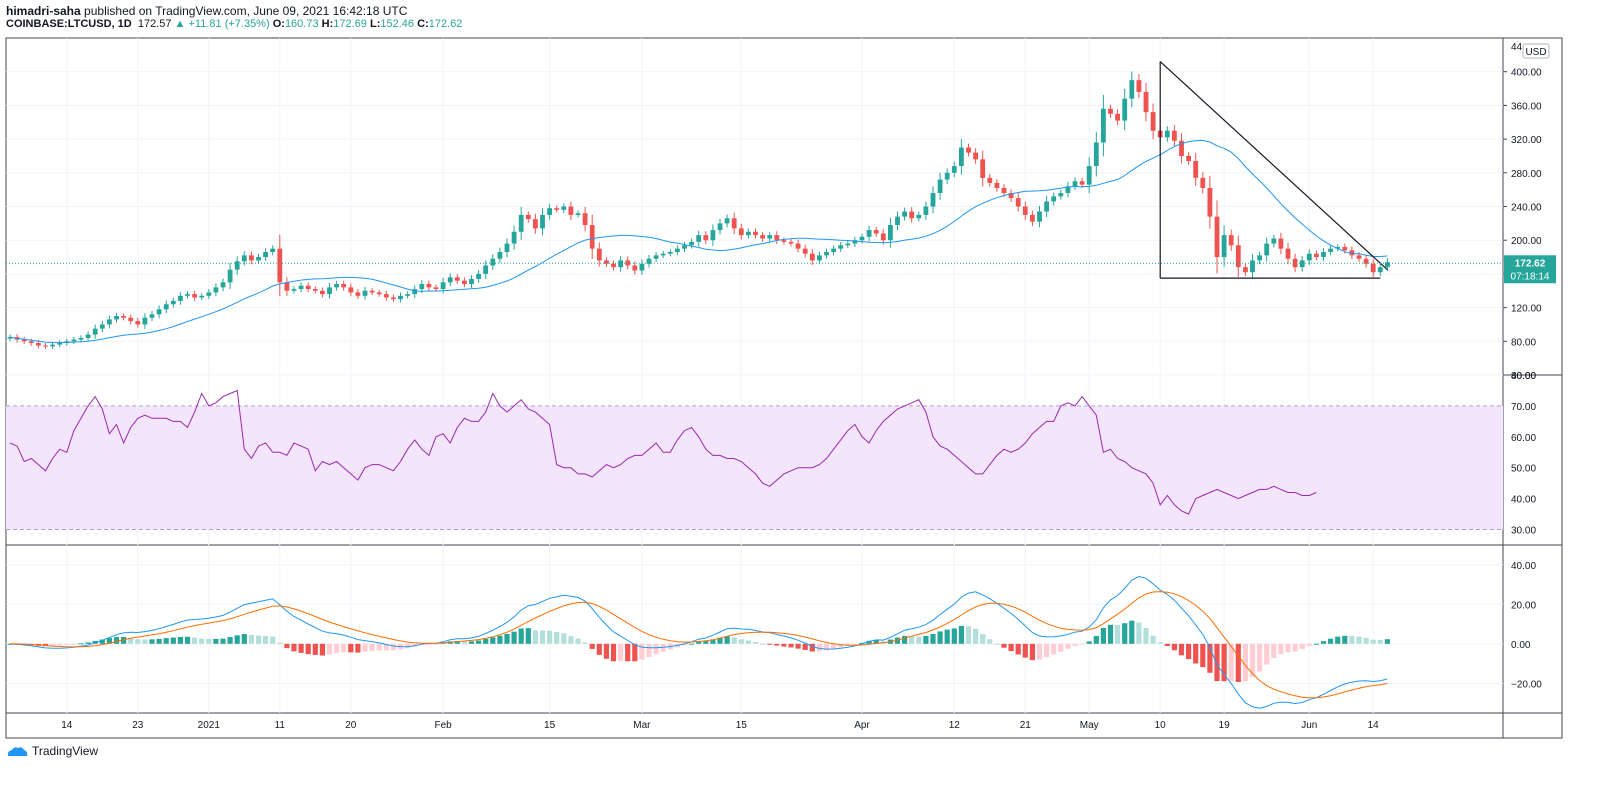  What do you see at coordinates (742, 725) in the screenshot?
I see `time-tick-label: 15` at bounding box center [742, 725].